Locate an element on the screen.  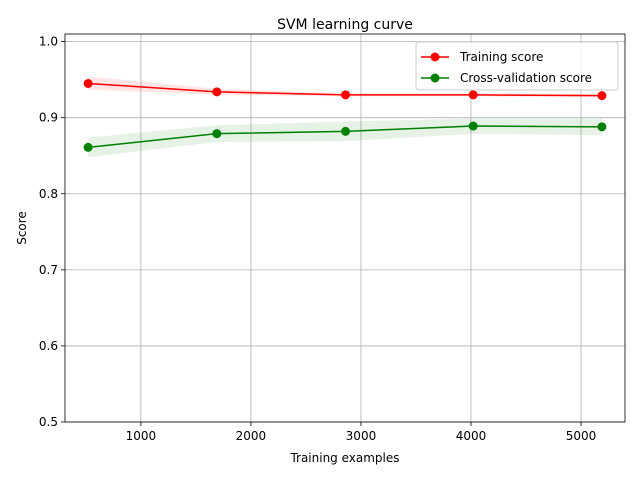
legend: Training score Cross-validation score is located at coordinates (517, 66).